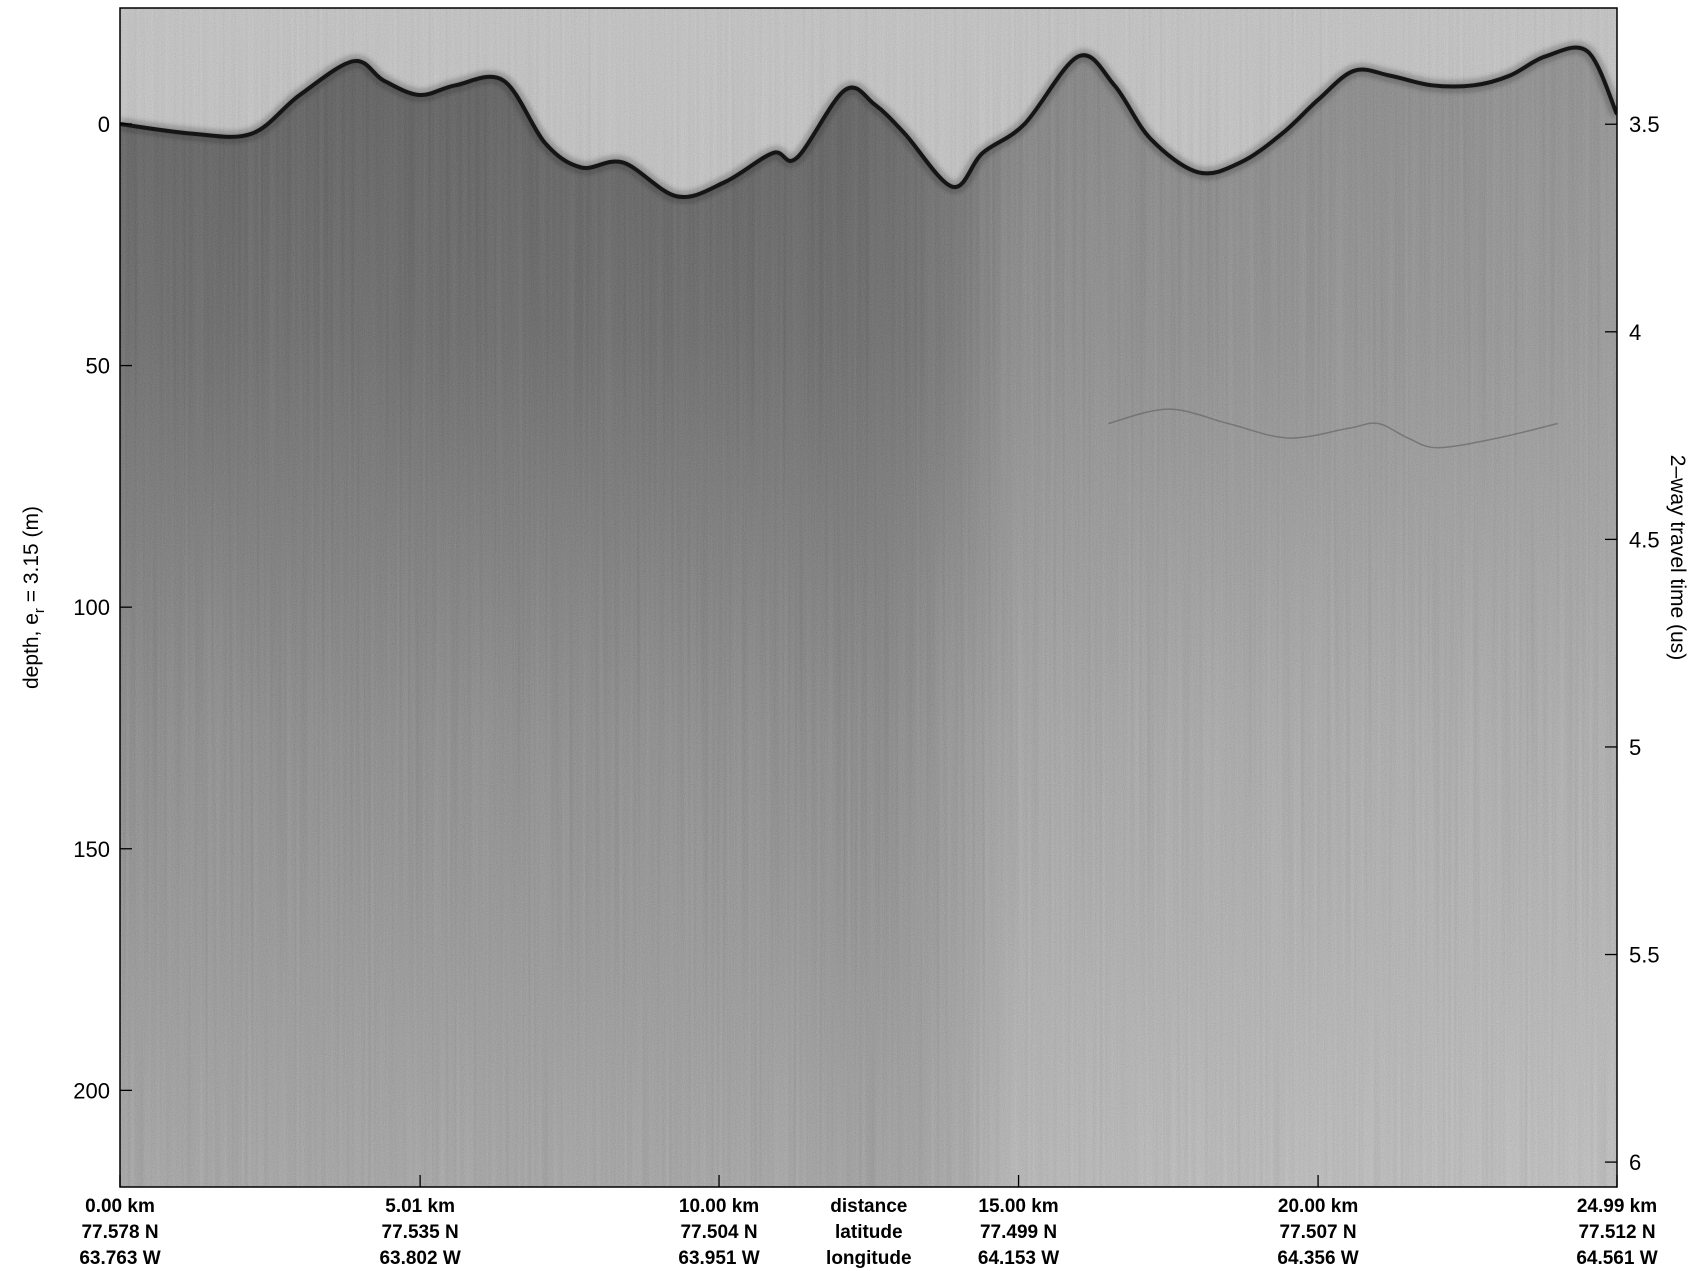 This screenshot has width=1705, height=1271. I want to click on distance-label: 5.01 km, so click(420, 1206).